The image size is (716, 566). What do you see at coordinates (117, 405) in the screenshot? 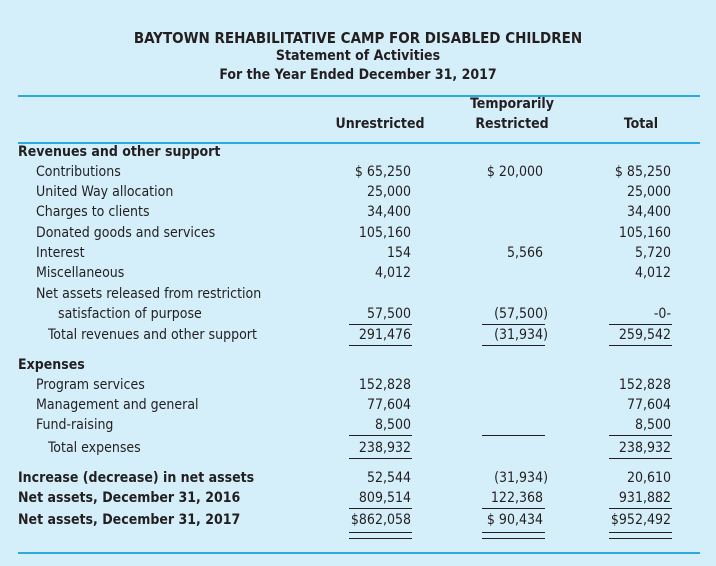
I see `row-label: Management and general` at bounding box center [117, 405].